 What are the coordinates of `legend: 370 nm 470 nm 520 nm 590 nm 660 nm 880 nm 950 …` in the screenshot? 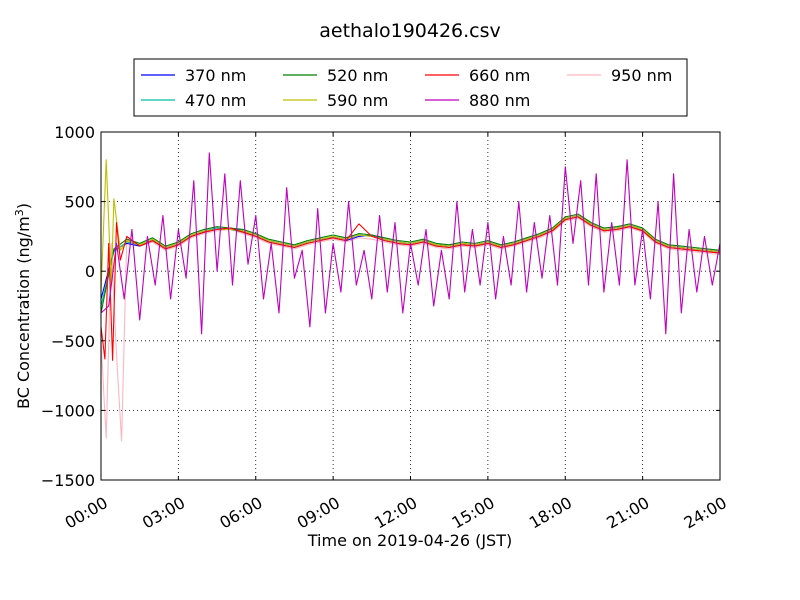 It's located at (410, 87).